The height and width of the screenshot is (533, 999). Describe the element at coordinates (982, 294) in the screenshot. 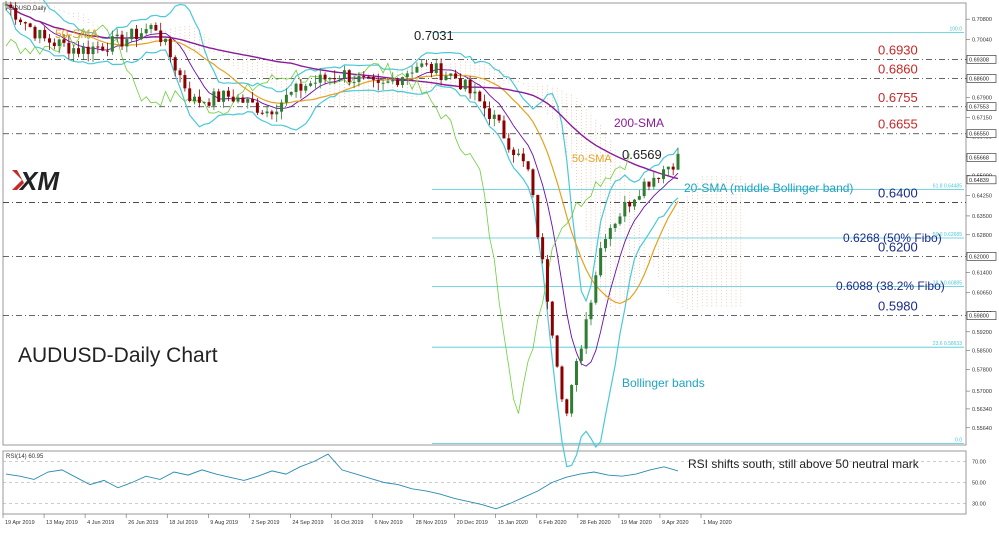

I see `y-tick-label: 0.60650` at that location.